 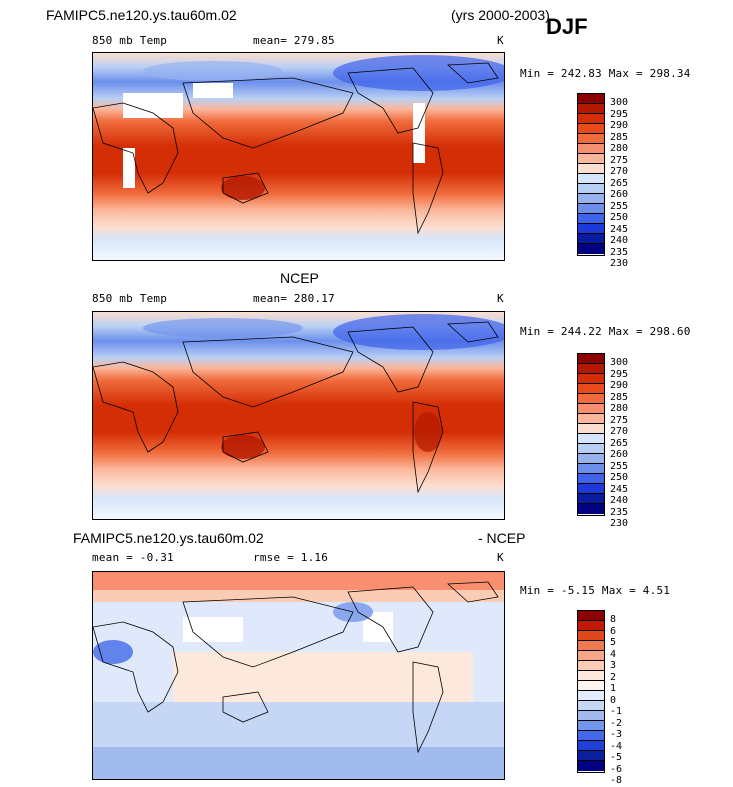 What do you see at coordinates (616, 780) in the screenshot?
I see `colorbar-level-label: -8` at bounding box center [616, 780].